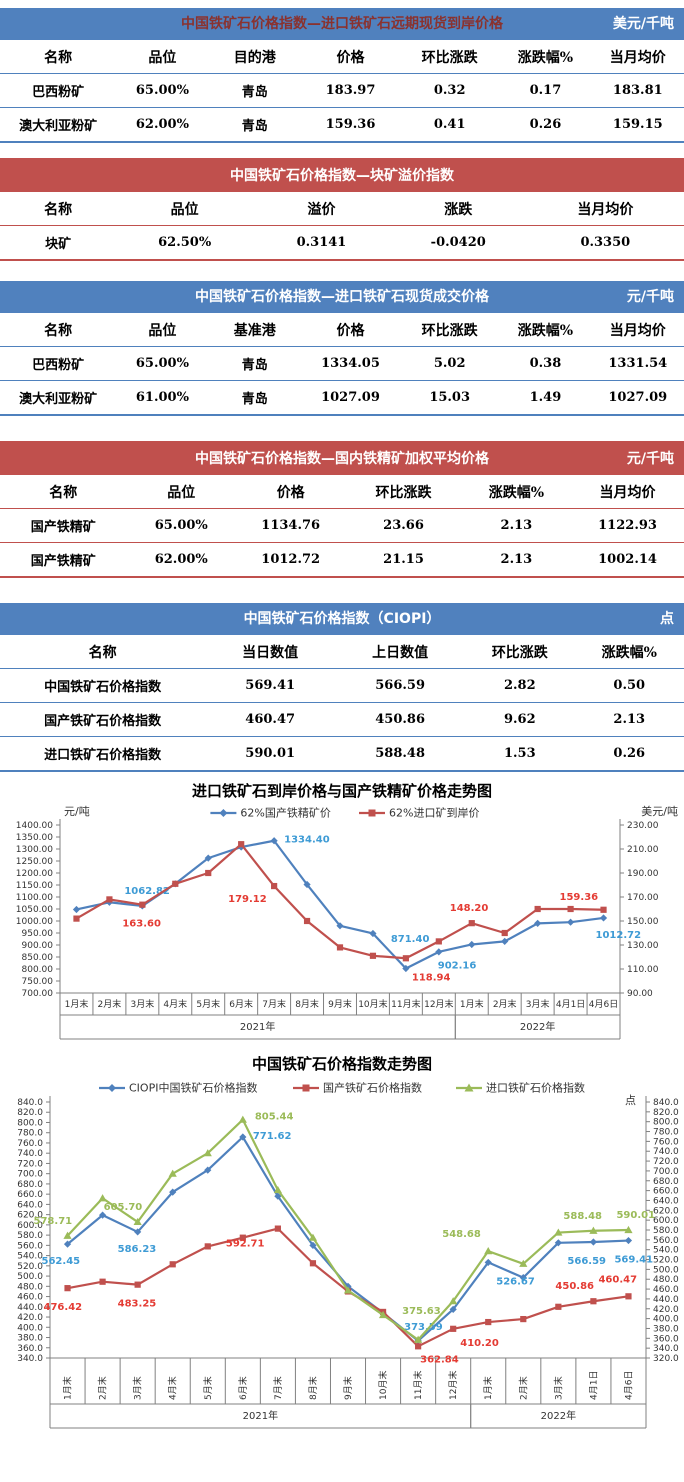 This screenshot has height=1482, width=684. Describe the element at coordinates (545, 363) in the screenshot. I see `table-cell: 0.38` at that location.